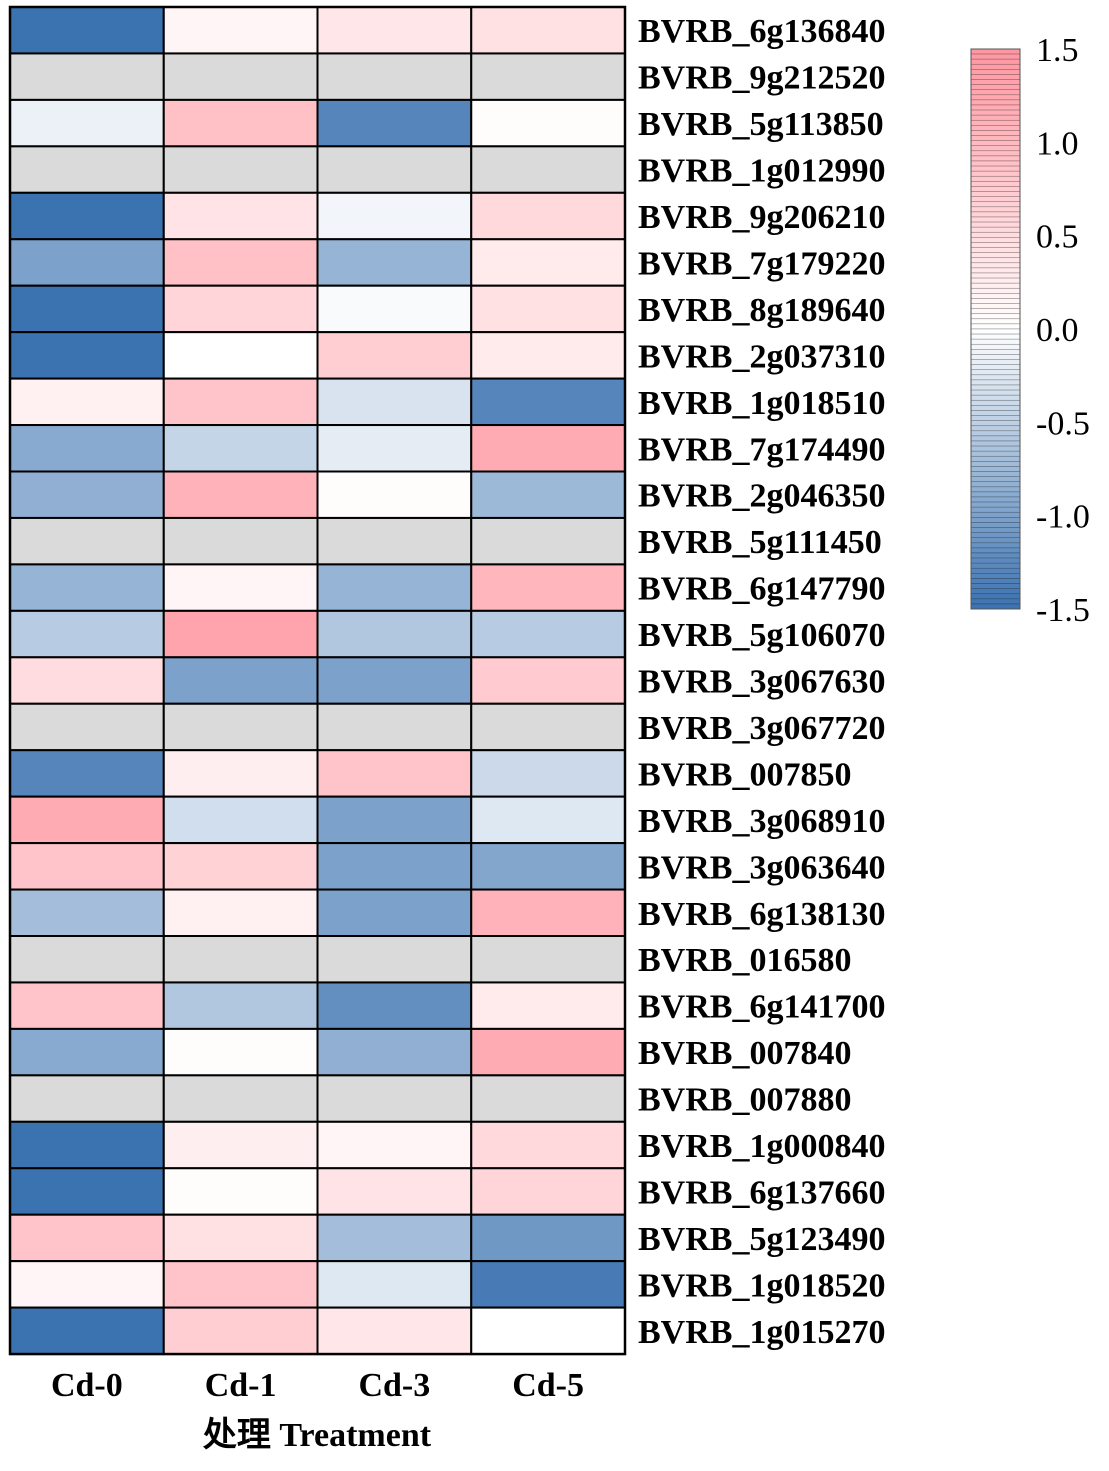 Image resolution: width=1109 pixels, height=1471 pixels. What do you see at coordinates (761, 821) in the screenshot?
I see `gene-label: BVRB_3g068910` at bounding box center [761, 821].